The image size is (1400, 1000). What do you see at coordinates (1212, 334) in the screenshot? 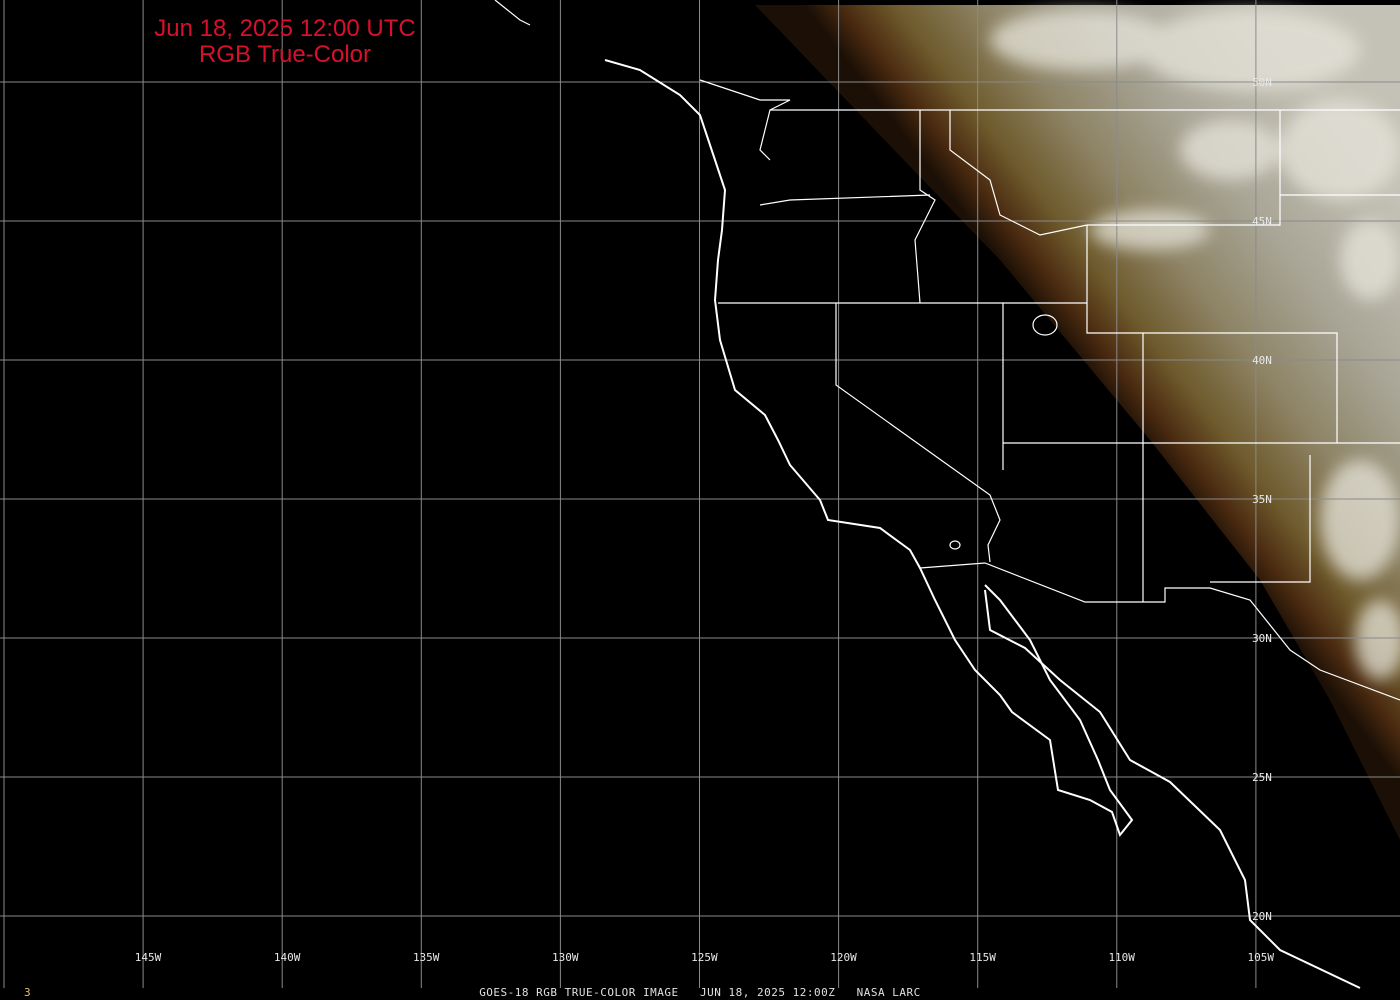
I see `border-ut-wy` at bounding box center [1212, 334].